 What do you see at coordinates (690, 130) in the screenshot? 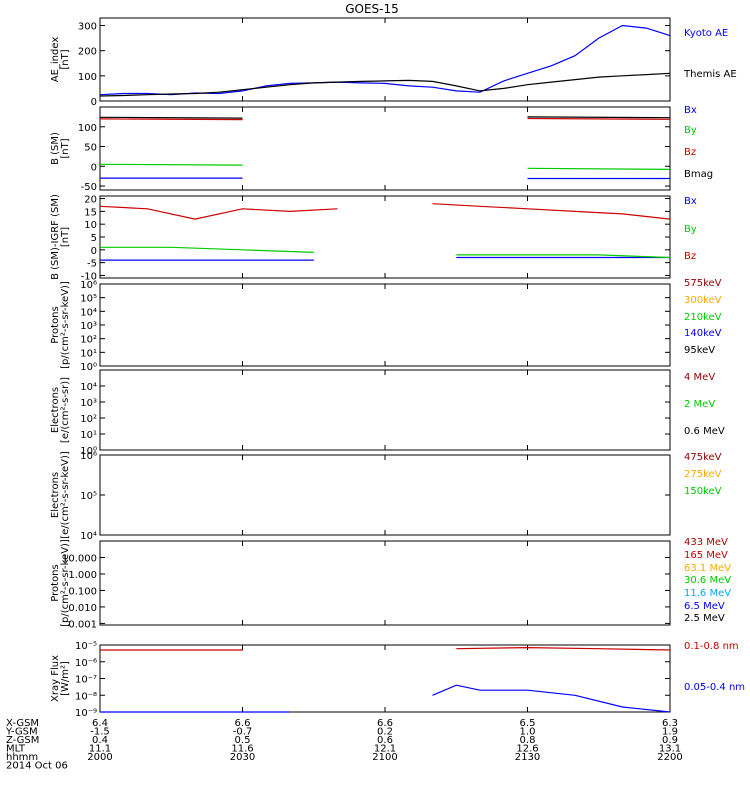
I see `legend-entry: By` at bounding box center [690, 130].